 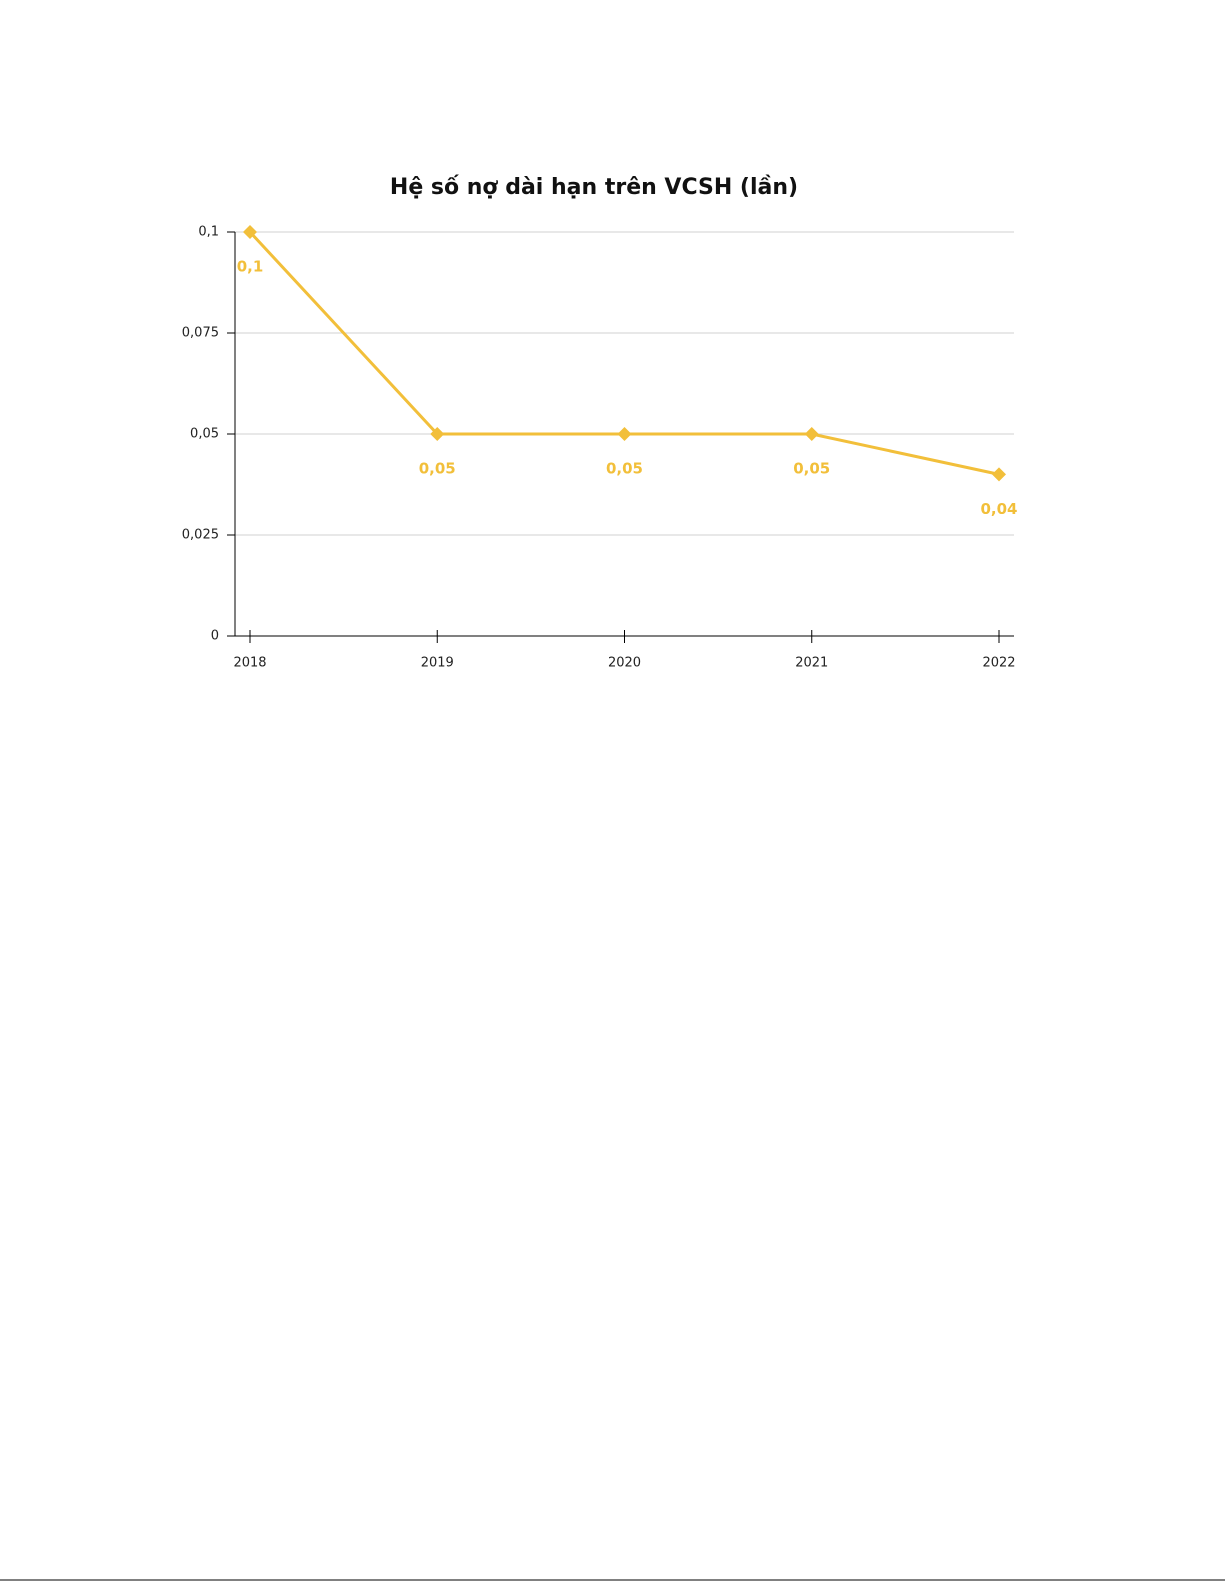 What do you see at coordinates (437, 663) in the screenshot?
I see `x-tick-label: 2019` at bounding box center [437, 663].